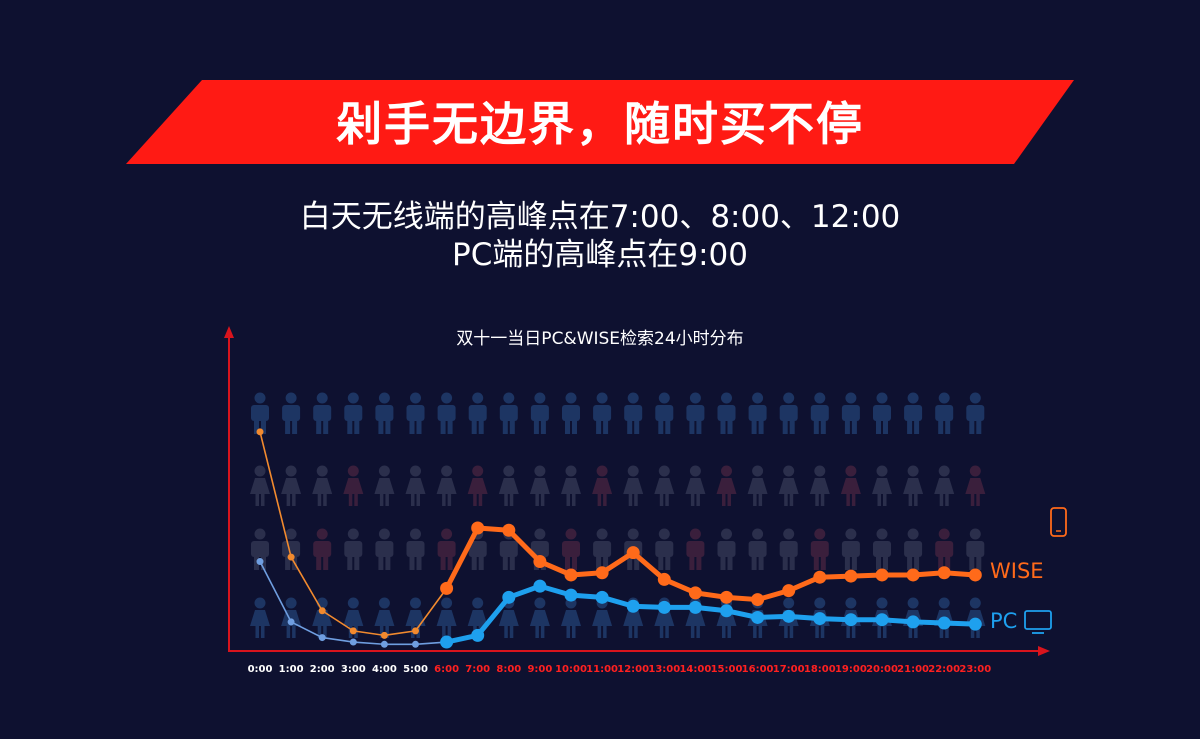 Image resolution: width=1200 pixels, height=739 pixels. I want to click on legend-label-pc: PC, so click(1003, 621).